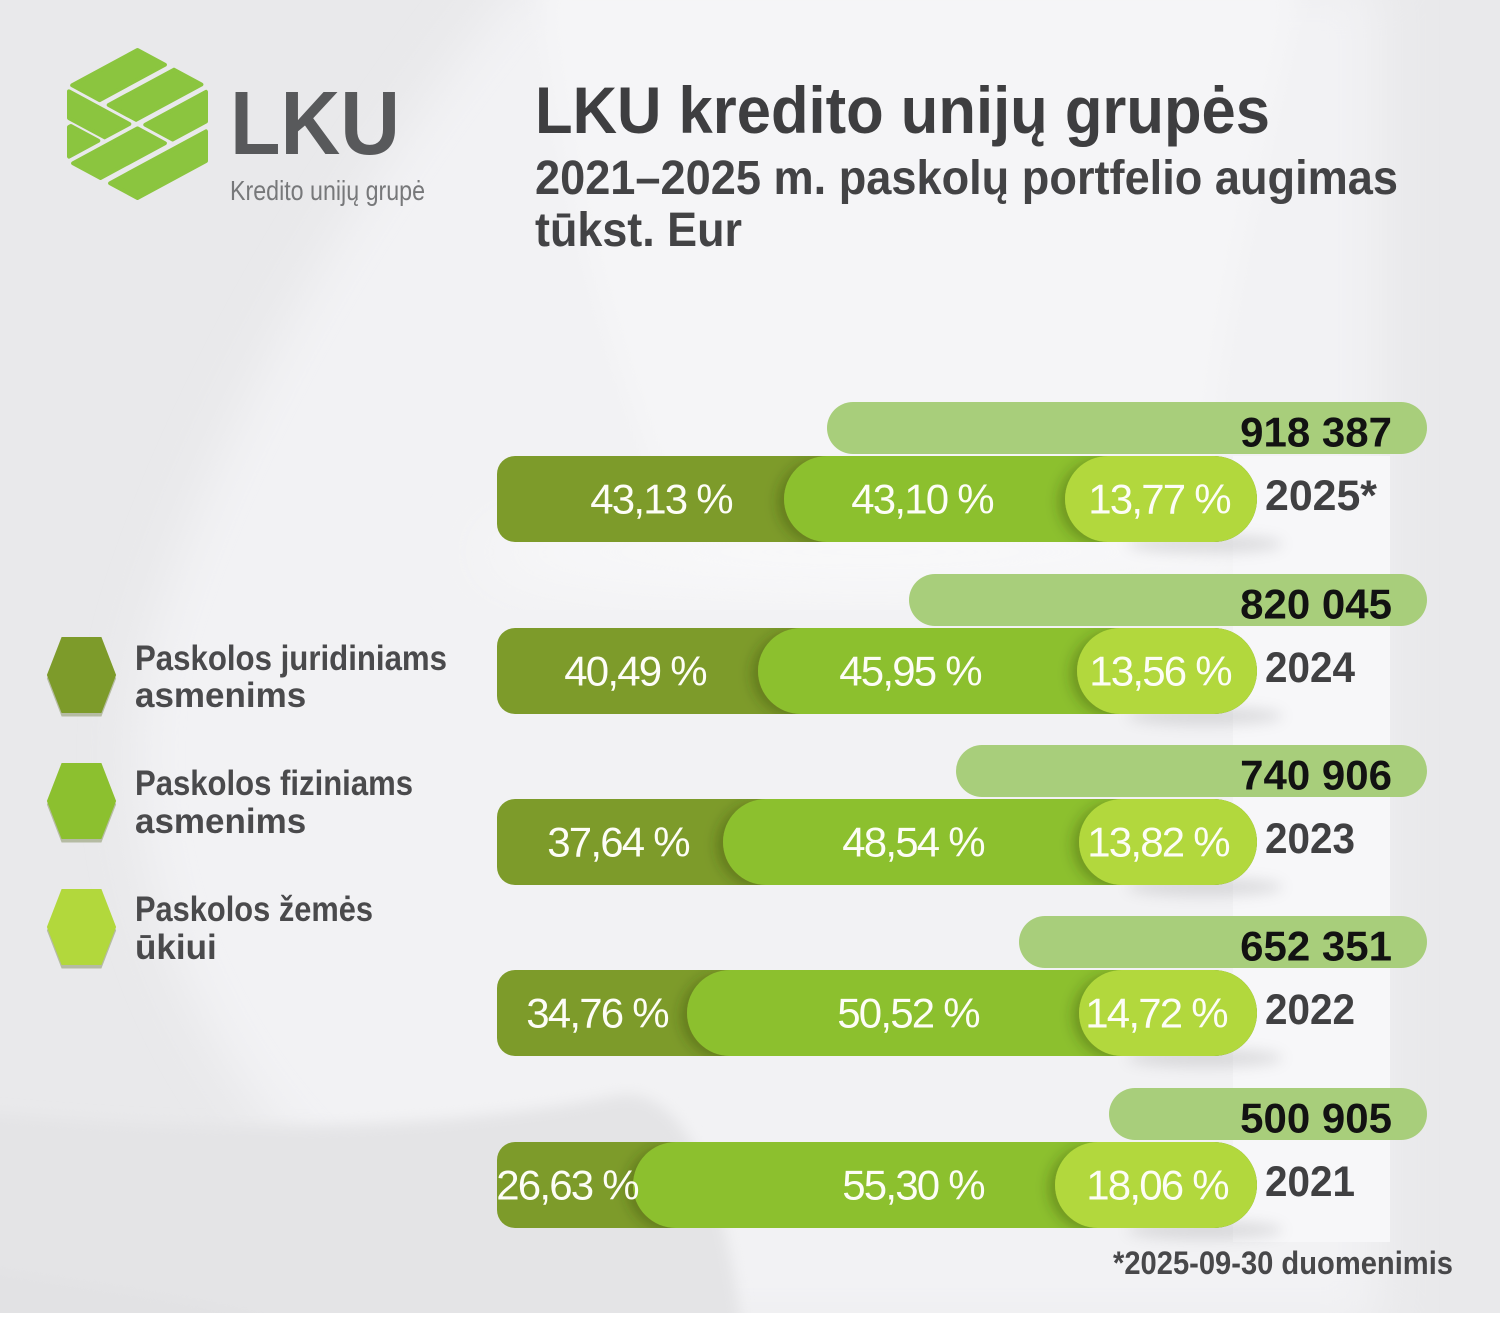  I want to click on svg-text: *2025-09-30 duomenimis, so click(1283, 1263).